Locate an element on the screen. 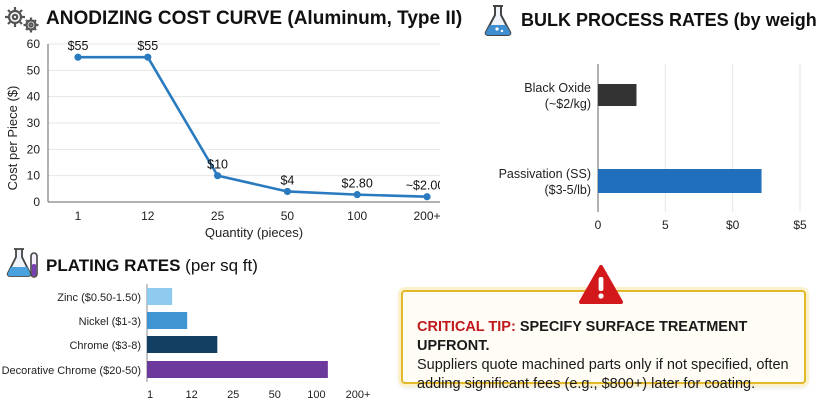 The image size is (817, 403). cost-x-tick-label: 200+ is located at coordinates (426, 216).